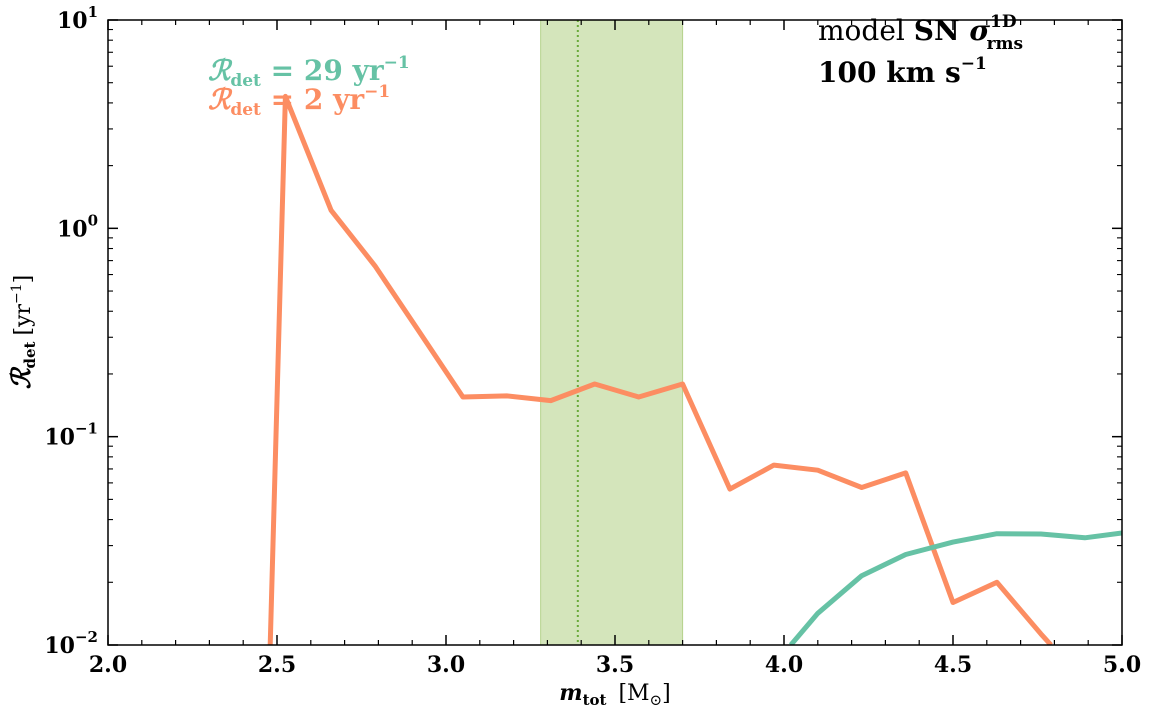 The height and width of the screenshot is (720, 1152). I want to click on y-axis-label: ℛdet[yr−1], so click(23, 332).